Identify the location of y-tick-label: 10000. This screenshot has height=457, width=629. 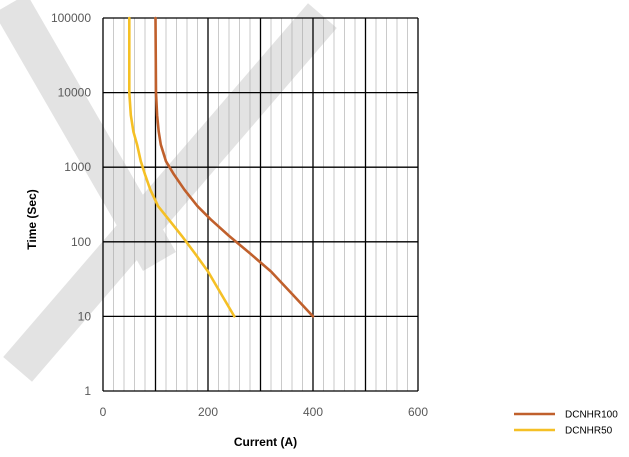
(75, 93).